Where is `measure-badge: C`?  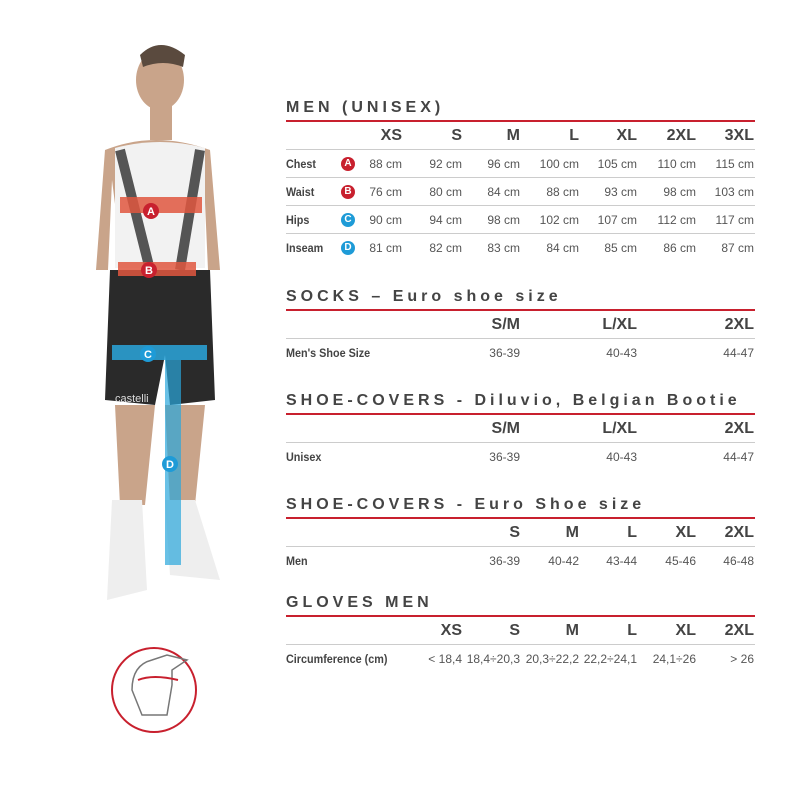
measure-badge: C is located at coordinates (348, 220).